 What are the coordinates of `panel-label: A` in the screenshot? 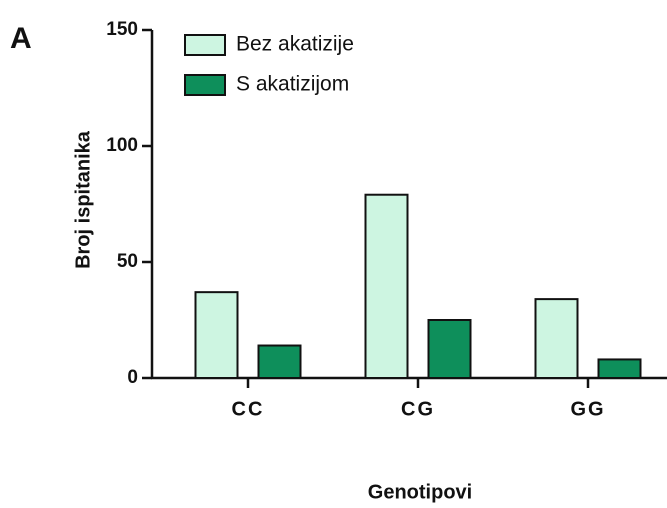 It's located at (21, 38).